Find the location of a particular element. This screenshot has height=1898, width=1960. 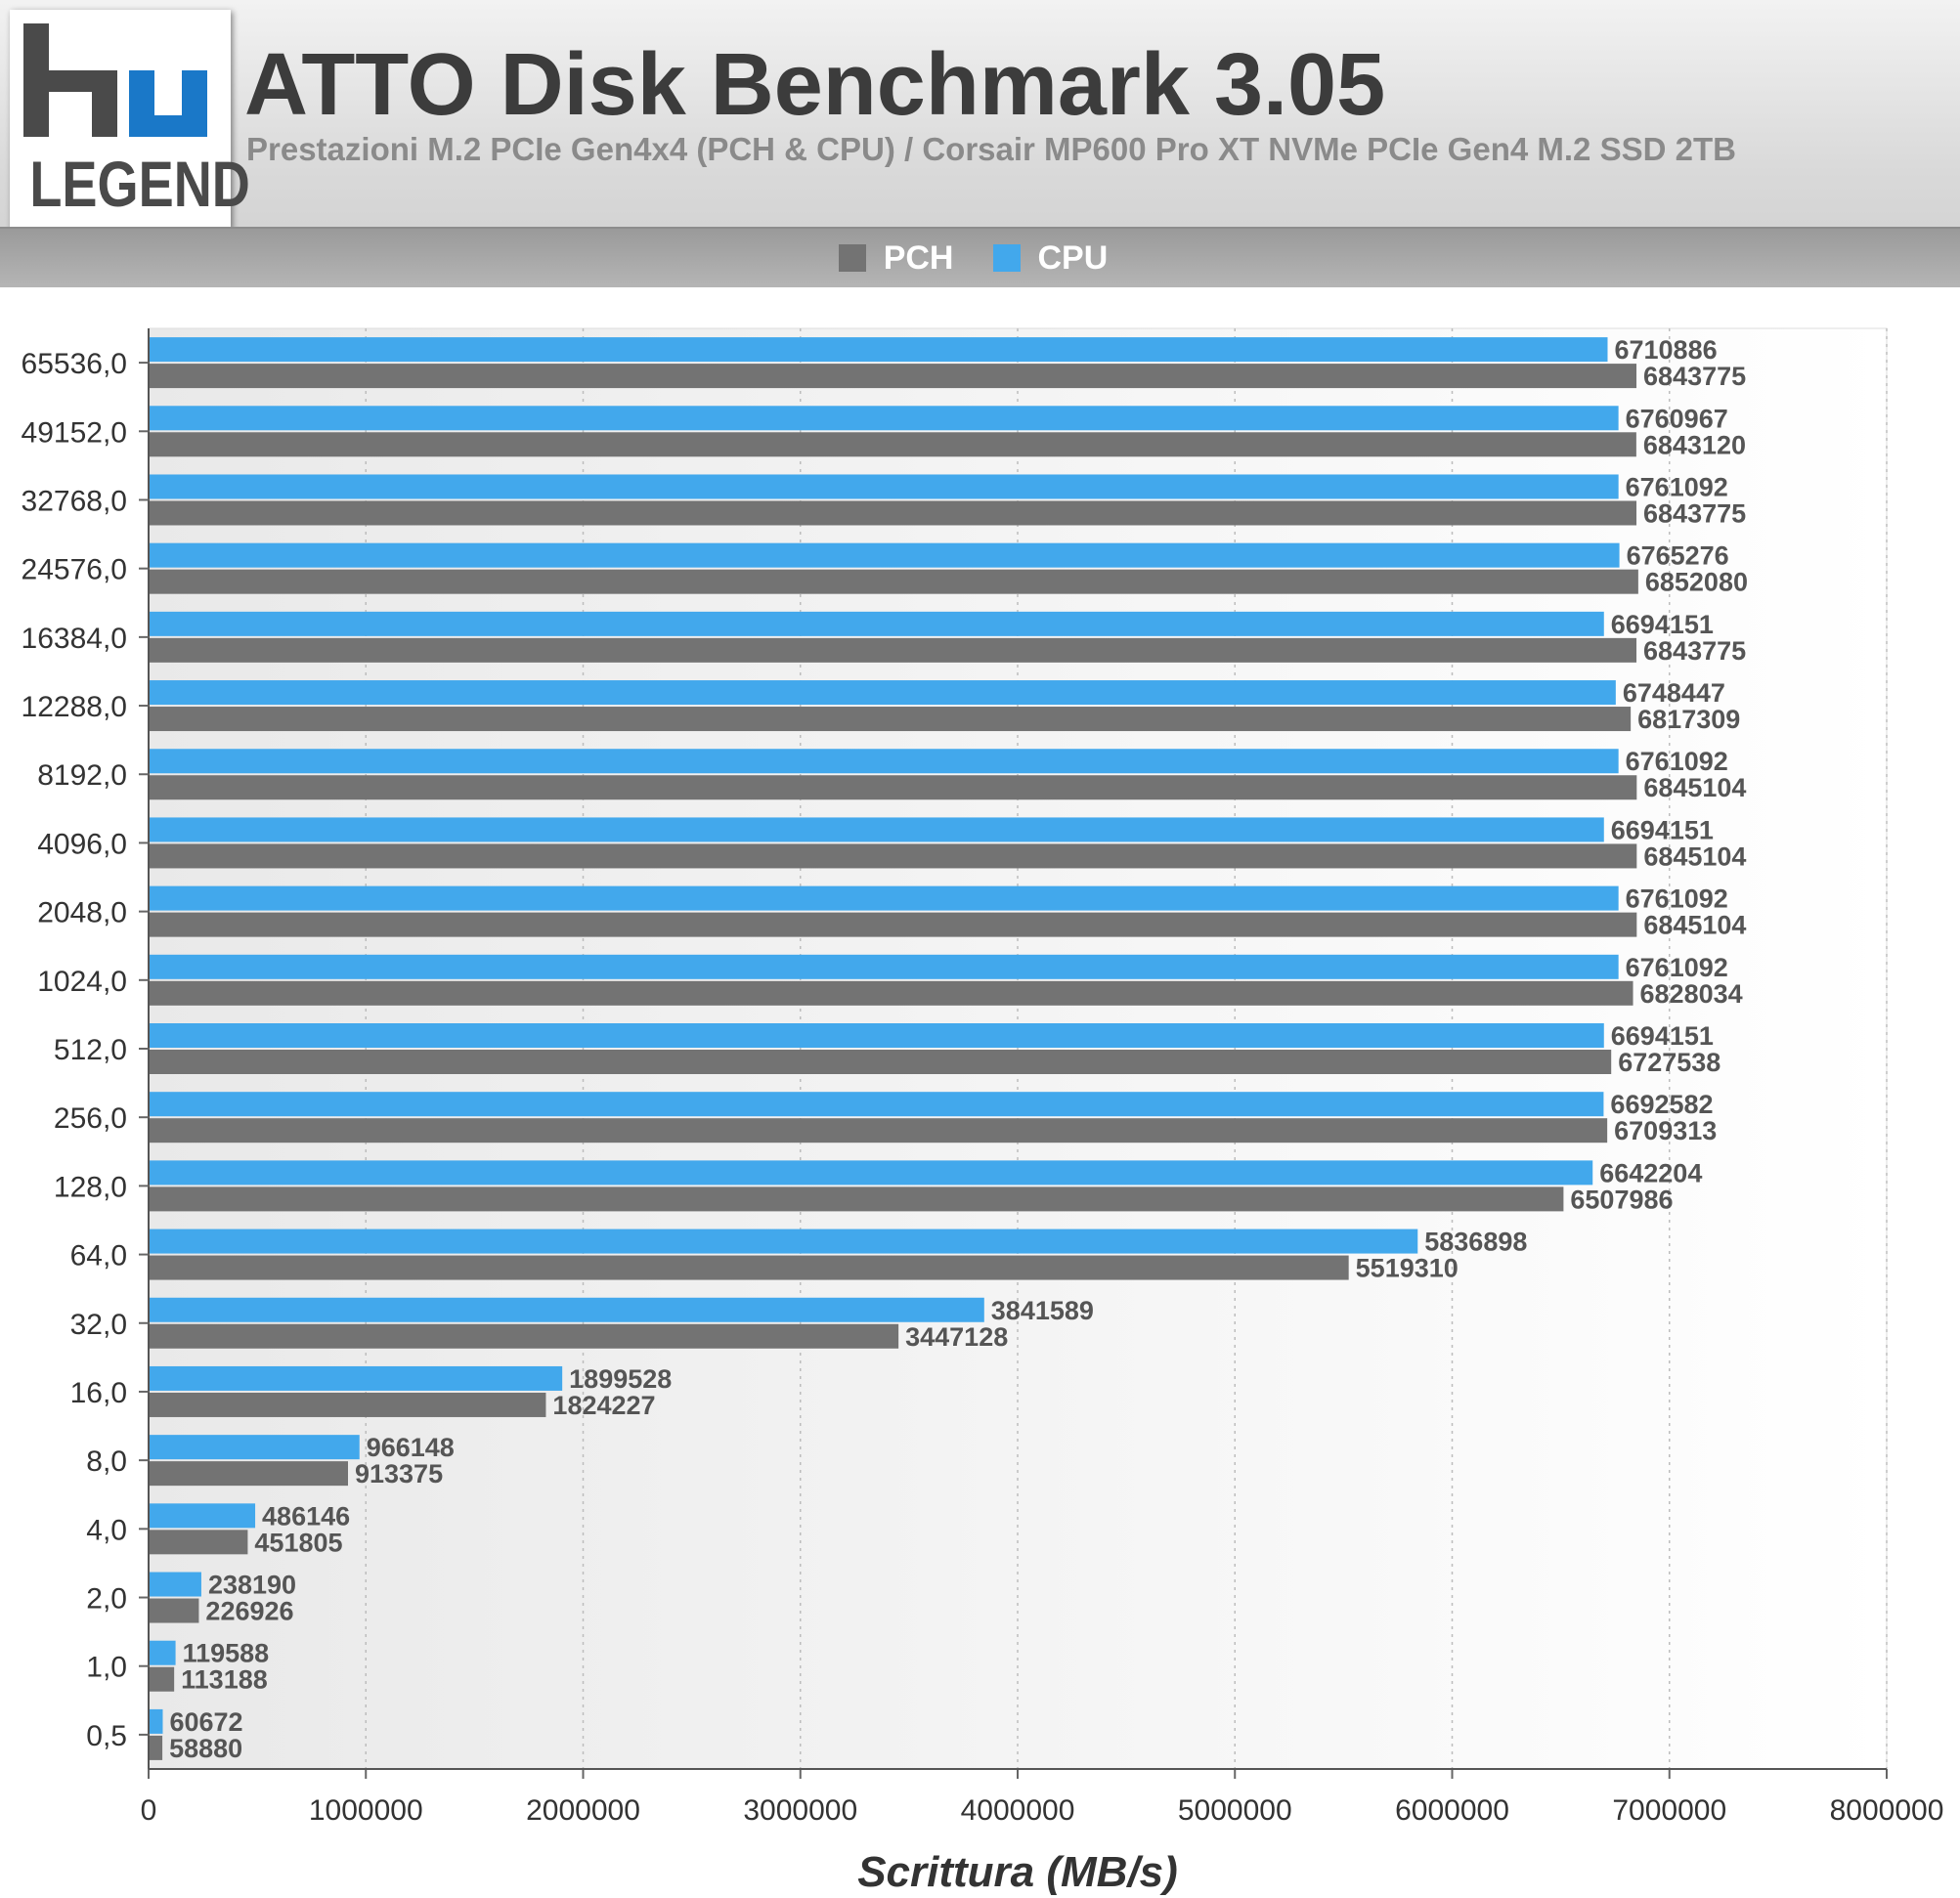

data-label-pch: 6507986 is located at coordinates (1622, 1199).